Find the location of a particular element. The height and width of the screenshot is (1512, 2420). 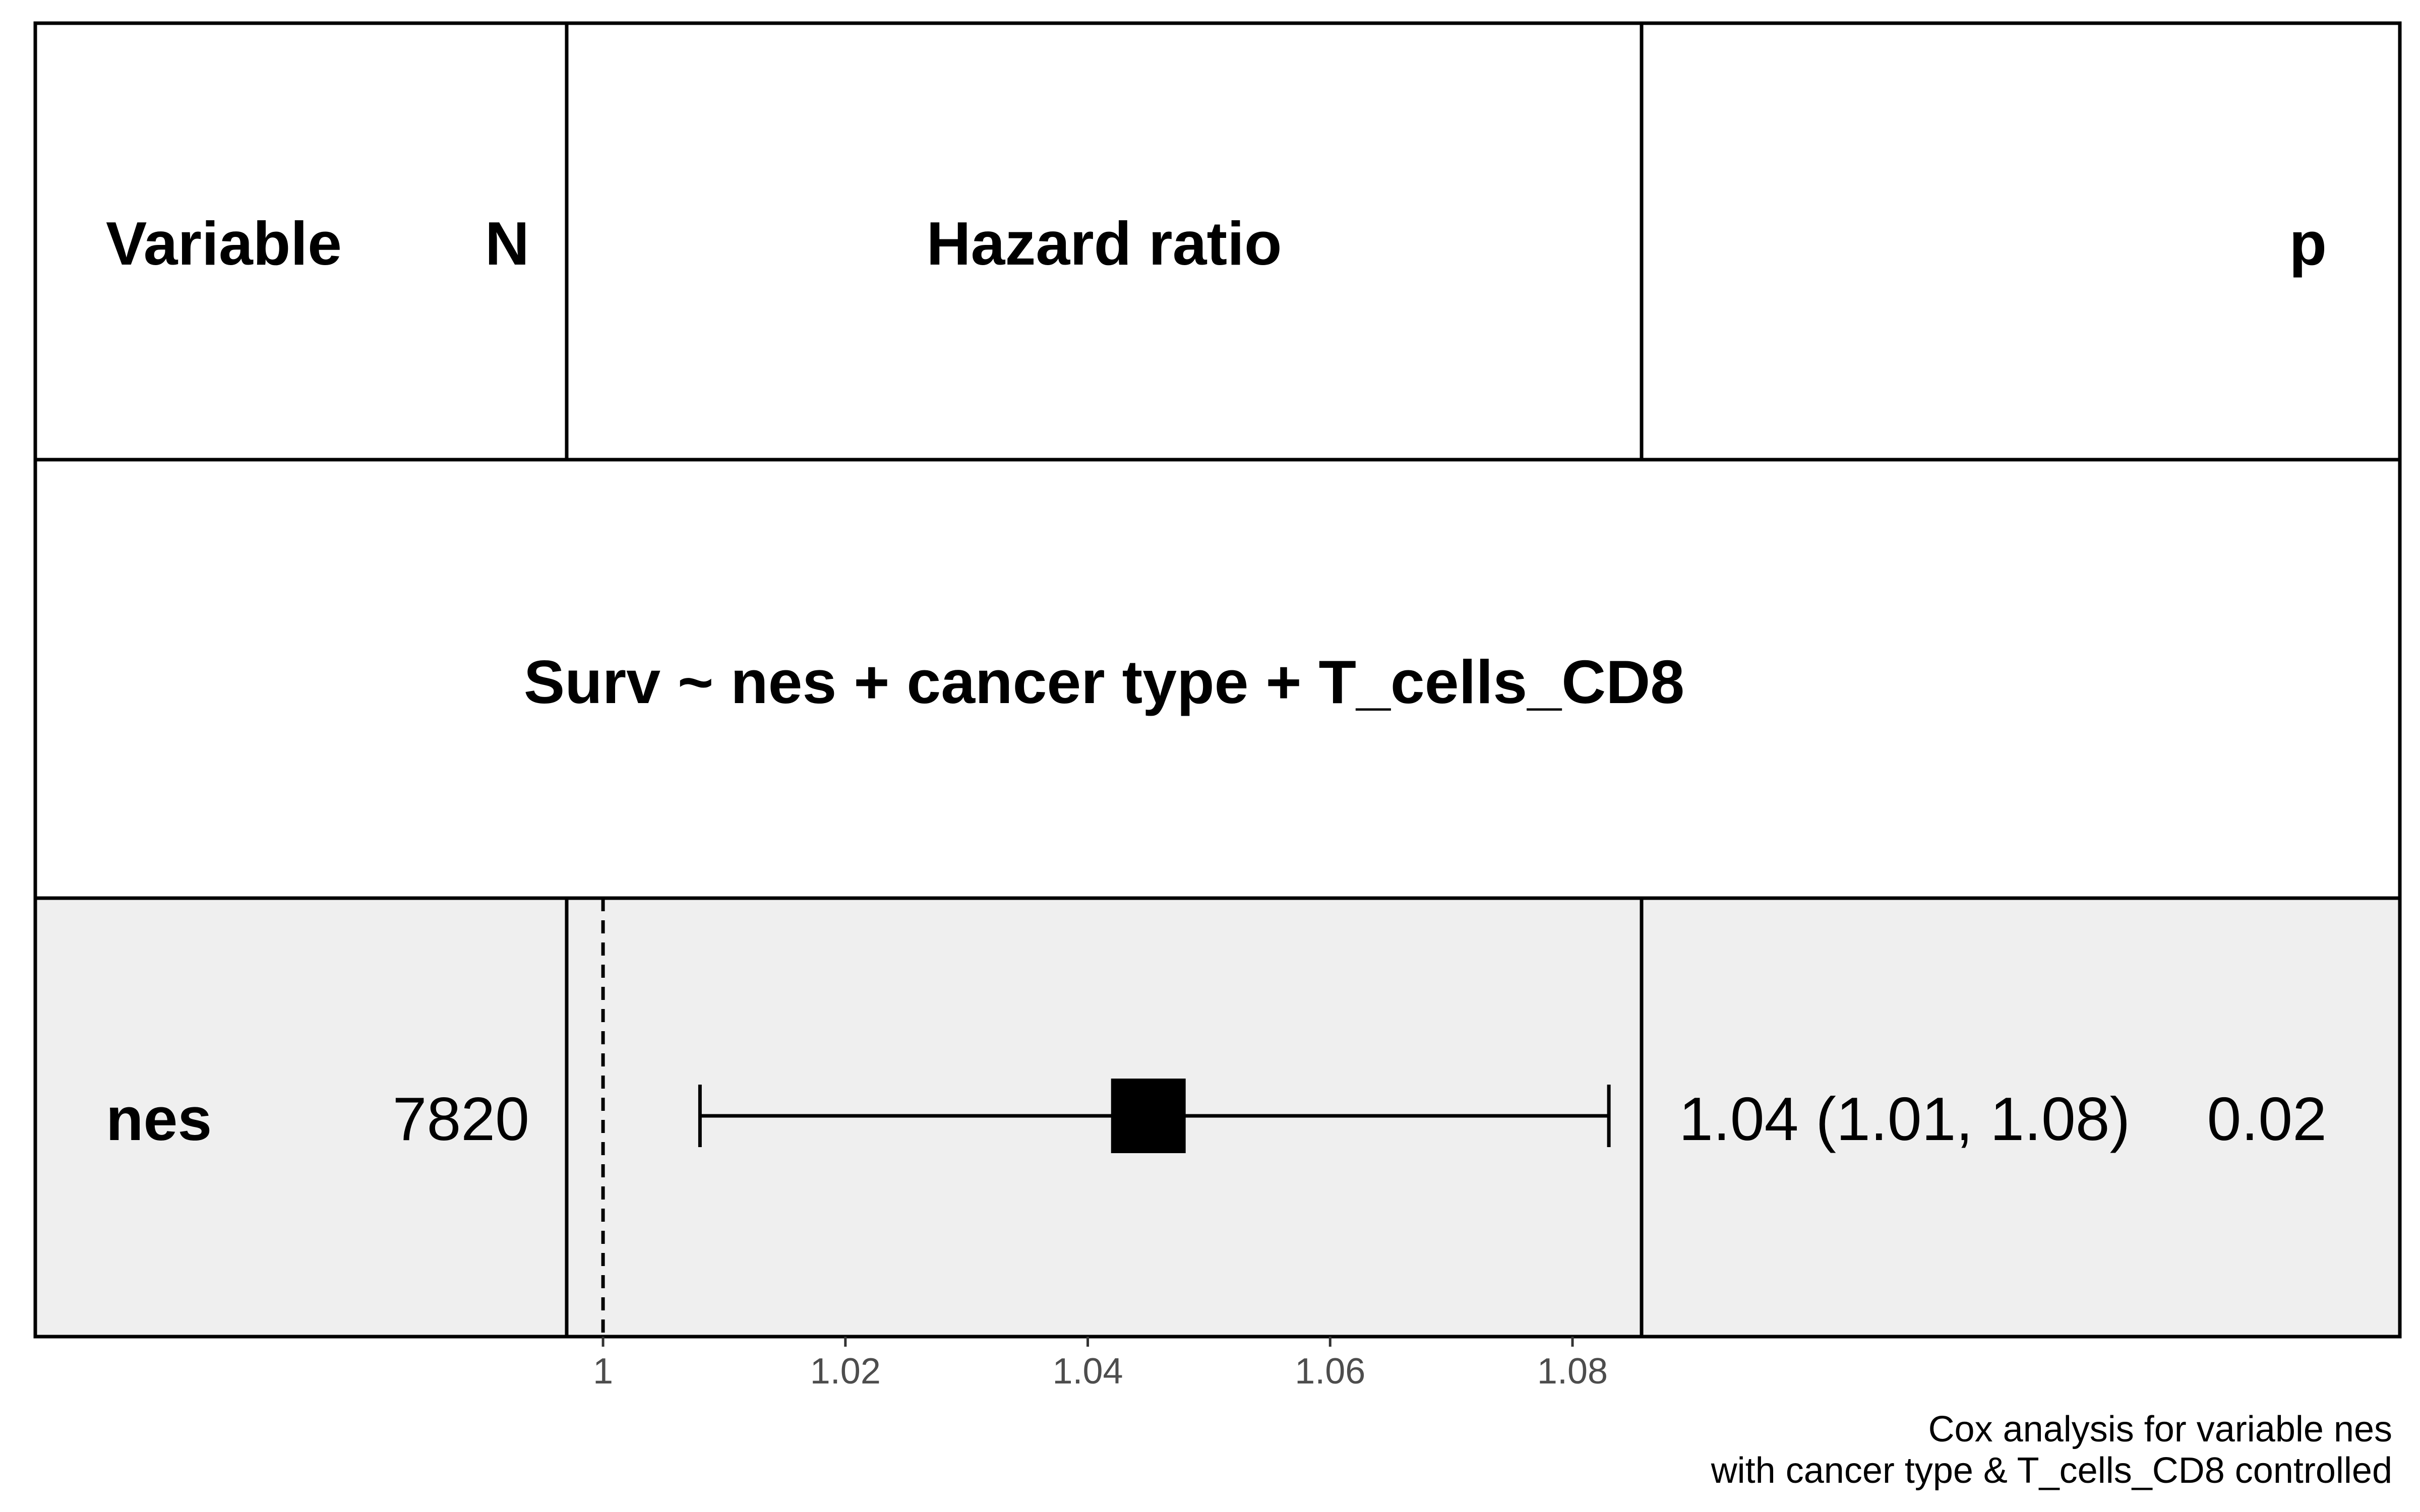

x-tick-label: 1 is located at coordinates (603, 1372).